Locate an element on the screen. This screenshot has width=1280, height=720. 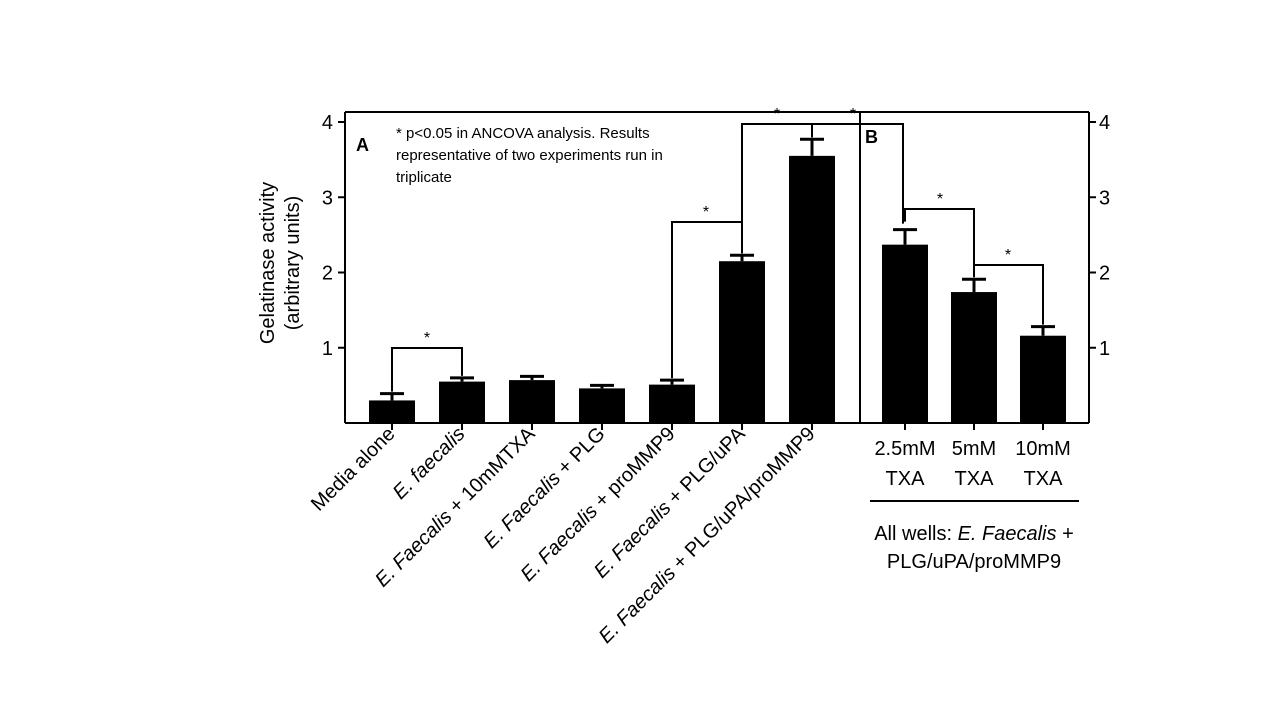
significance-note: * p<0.05 in ANCOVA analysis. Results is located at coordinates (523, 133).